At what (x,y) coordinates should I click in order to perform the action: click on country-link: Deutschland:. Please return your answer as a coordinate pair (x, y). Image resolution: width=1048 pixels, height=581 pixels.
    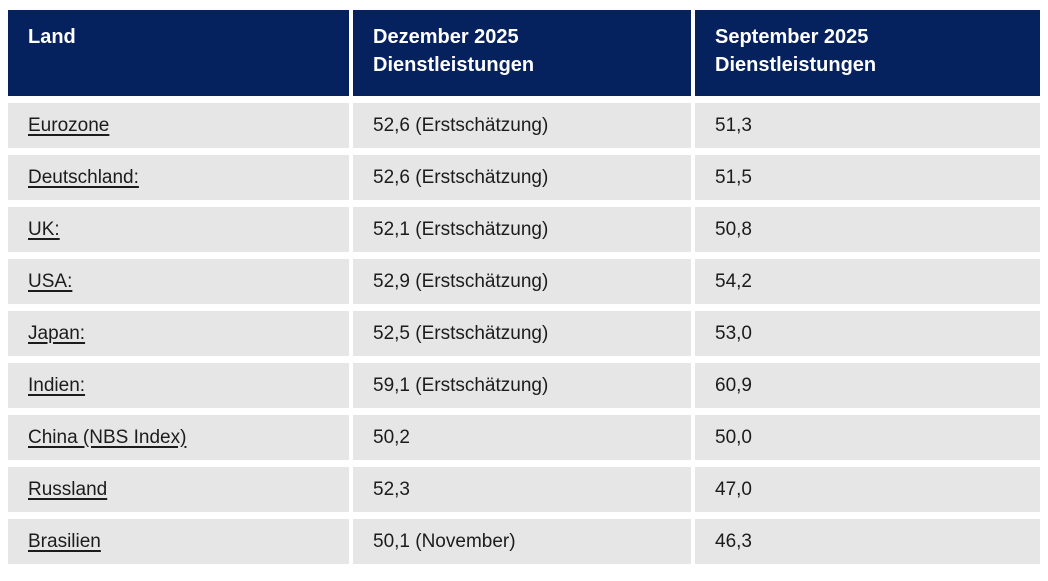
    Looking at the image, I should click on (83, 177).